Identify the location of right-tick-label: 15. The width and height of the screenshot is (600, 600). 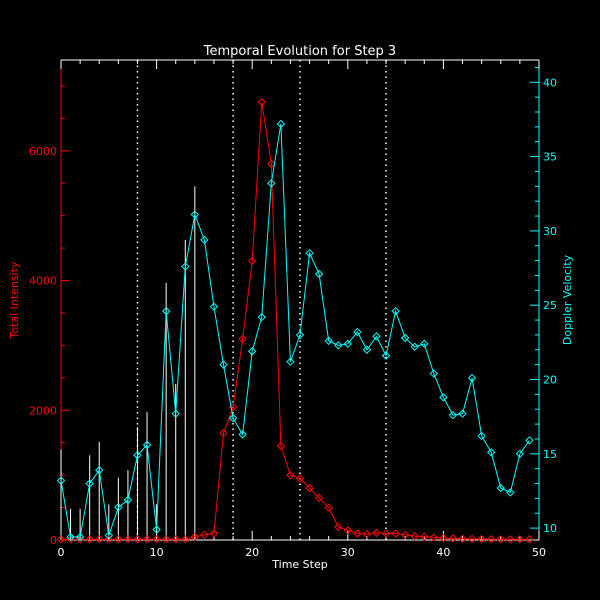
(550, 454).